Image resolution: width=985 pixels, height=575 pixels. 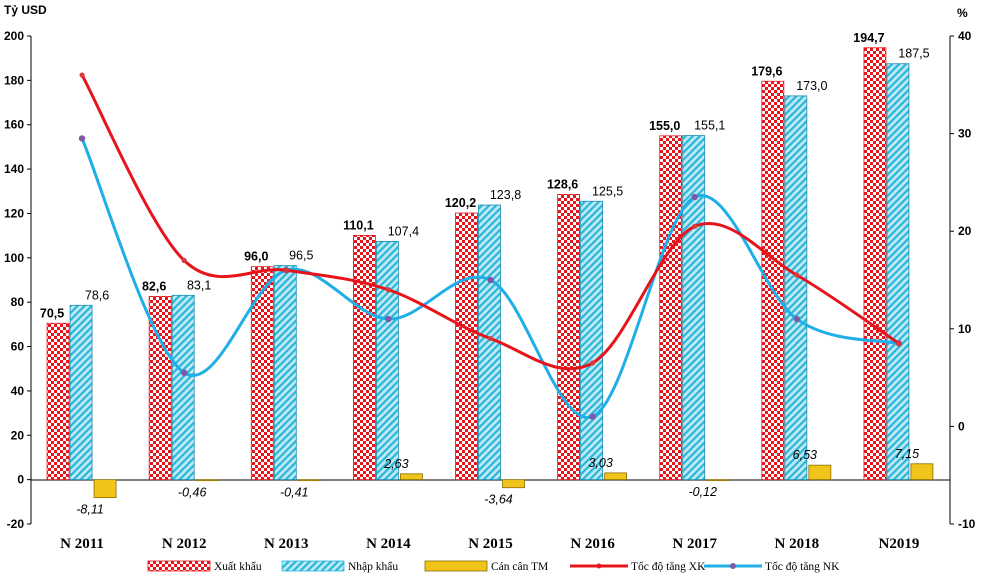 I want to click on label-xuat-khau: 70,5, so click(x=52, y=313).